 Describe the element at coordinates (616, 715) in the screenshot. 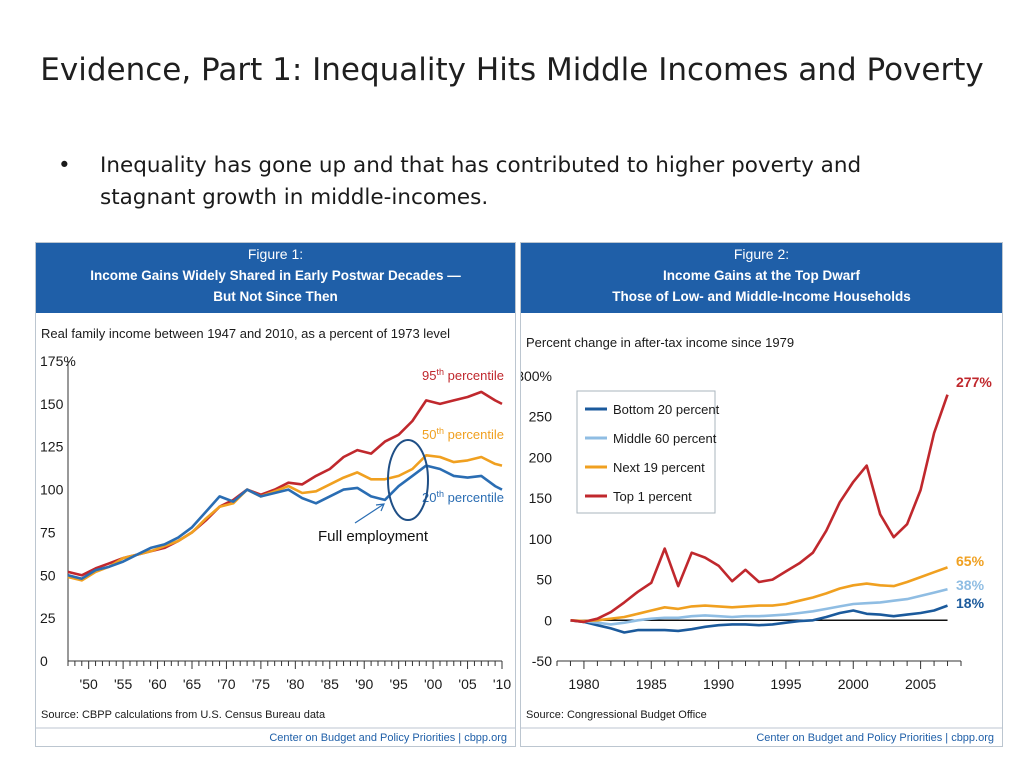

I see `source-note: Source: Congressional Budget Office` at that location.